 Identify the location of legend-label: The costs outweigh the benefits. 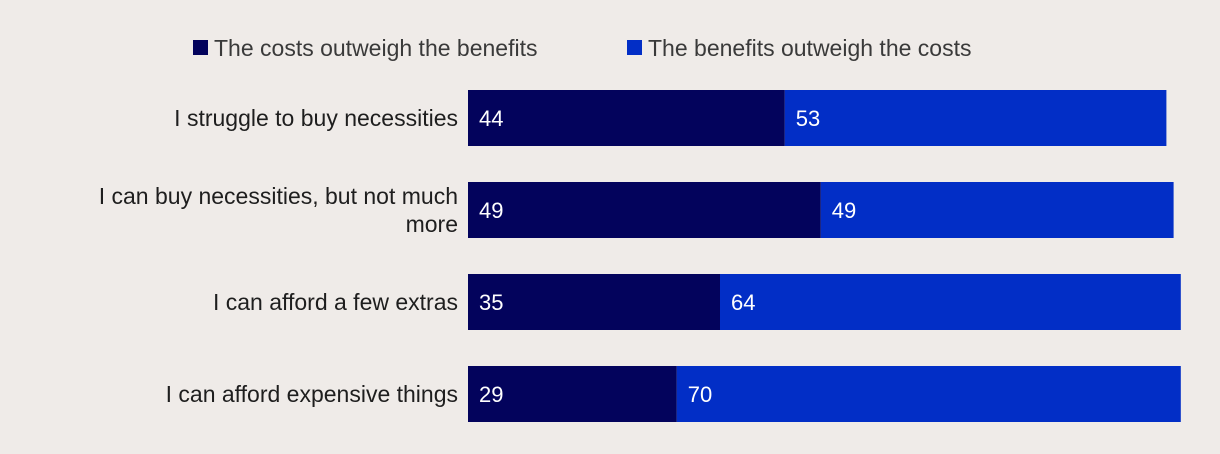
(375, 48).